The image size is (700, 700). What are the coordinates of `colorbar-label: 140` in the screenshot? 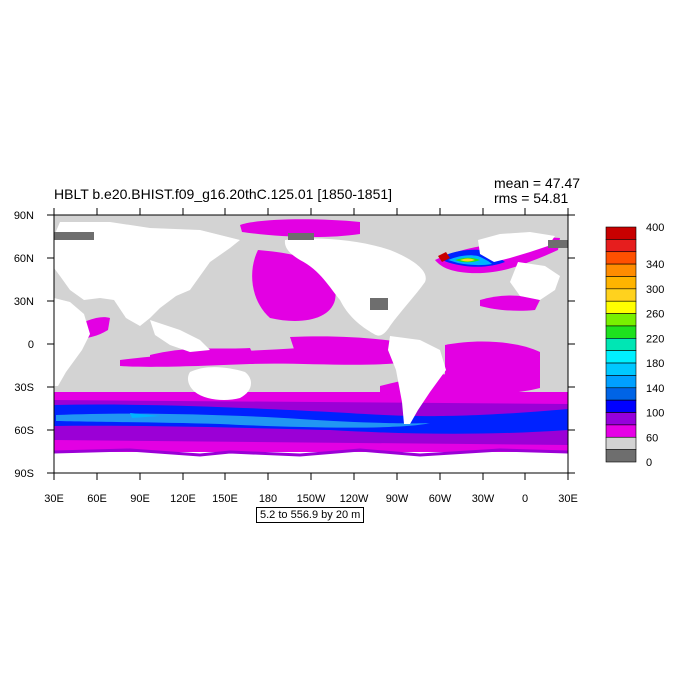 It's located at (655, 389).